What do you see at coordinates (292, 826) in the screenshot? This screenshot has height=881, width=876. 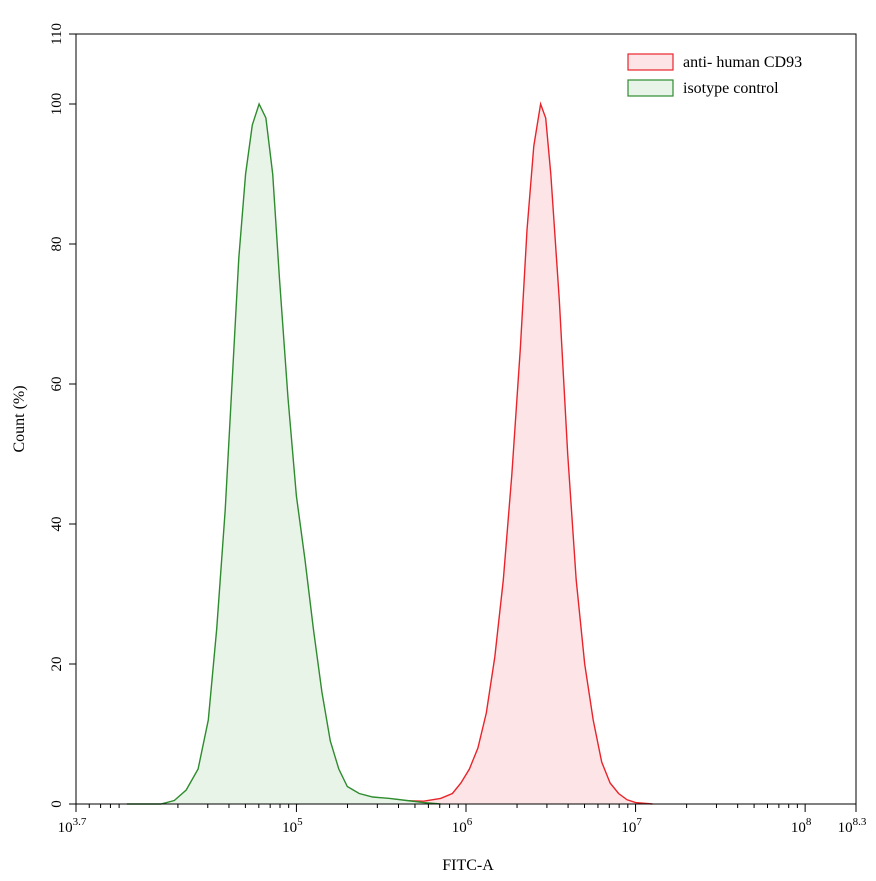 I see `x-tick-label-1: 10⁵` at bounding box center [292, 826].